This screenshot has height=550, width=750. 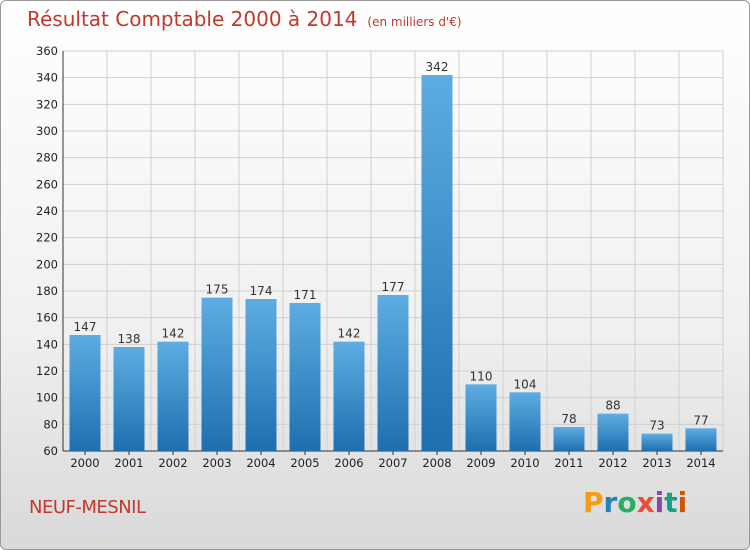 What do you see at coordinates (50, 451) in the screenshot?
I see `y-tick-label: 60` at bounding box center [50, 451].